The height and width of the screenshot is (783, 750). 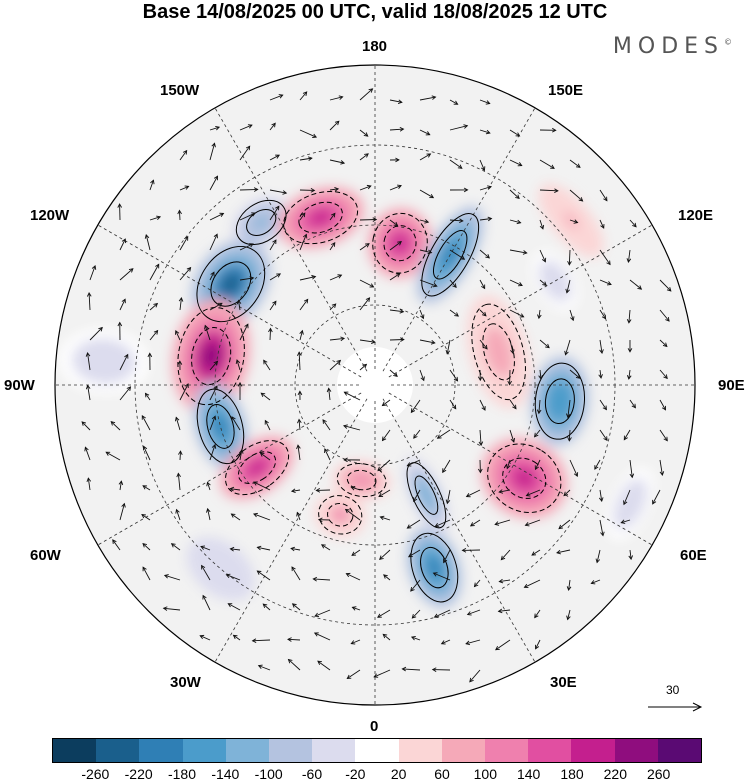 What do you see at coordinates (442, 774) in the screenshot?
I see `colorbar-tick-label: 60` at bounding box center [442, 774].